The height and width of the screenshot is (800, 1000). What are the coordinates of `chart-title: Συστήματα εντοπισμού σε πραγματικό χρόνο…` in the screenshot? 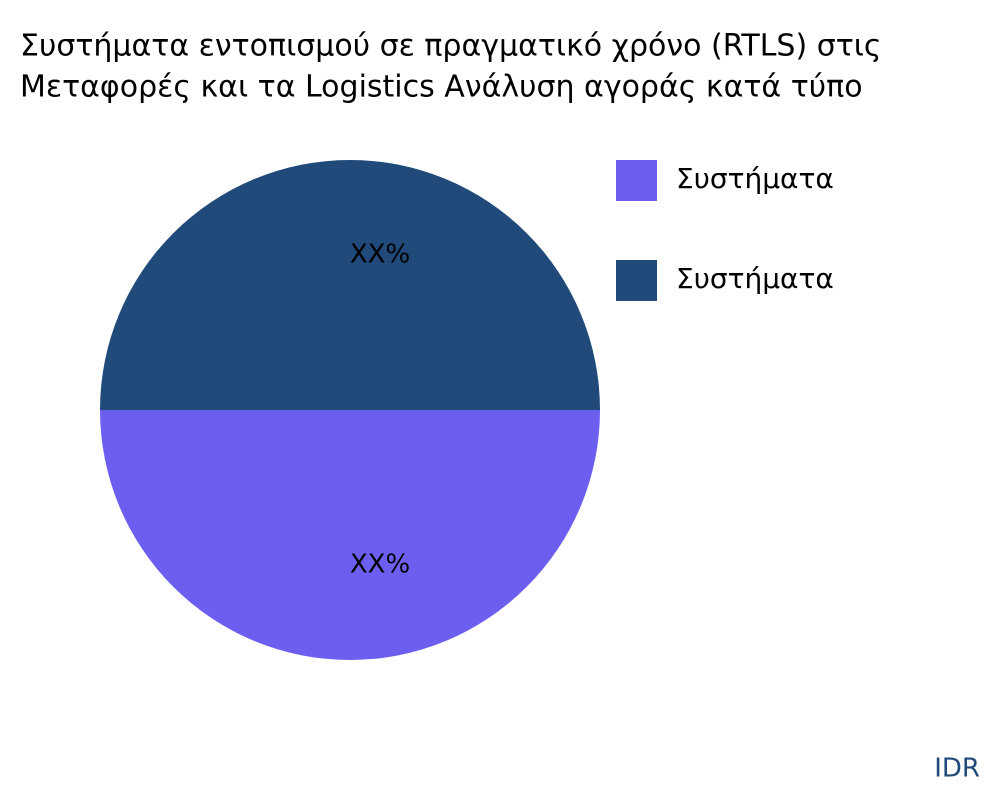 It's located at (451, 46).